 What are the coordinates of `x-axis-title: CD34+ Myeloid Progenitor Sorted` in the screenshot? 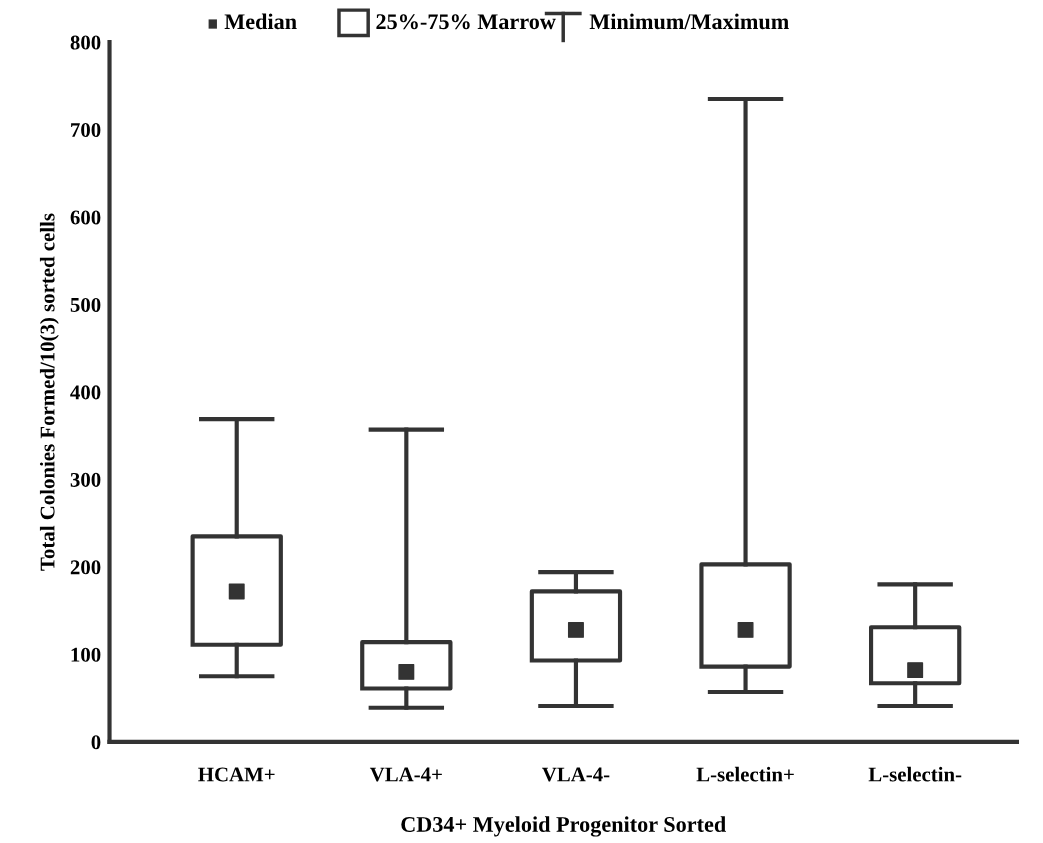 It's located at (563, 826).